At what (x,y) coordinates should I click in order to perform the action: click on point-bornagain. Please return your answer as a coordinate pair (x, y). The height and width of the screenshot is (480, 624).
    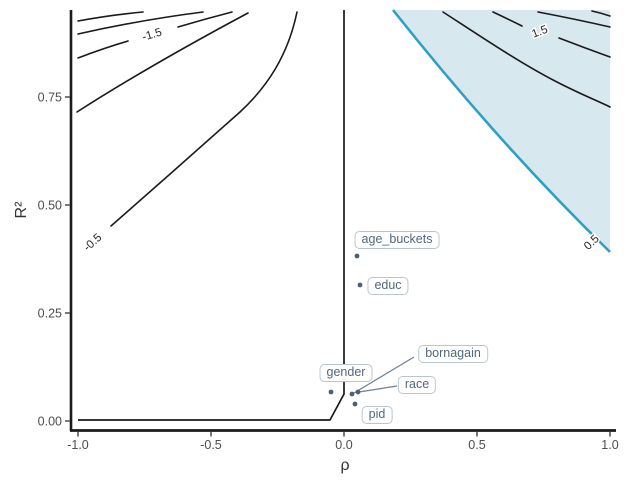
    Looking at the image, I should click on (352, 394).